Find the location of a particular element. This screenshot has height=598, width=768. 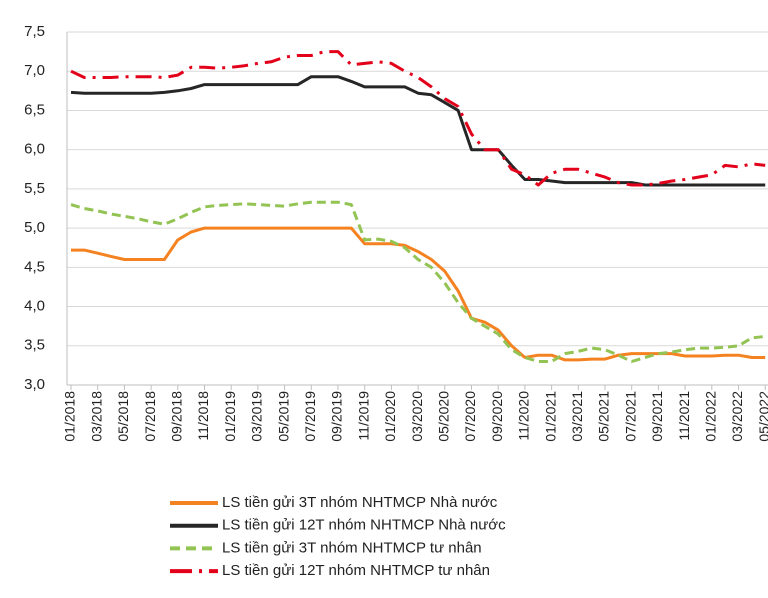

y-tick-label: 3,5 is located at coordinates (34, 345).